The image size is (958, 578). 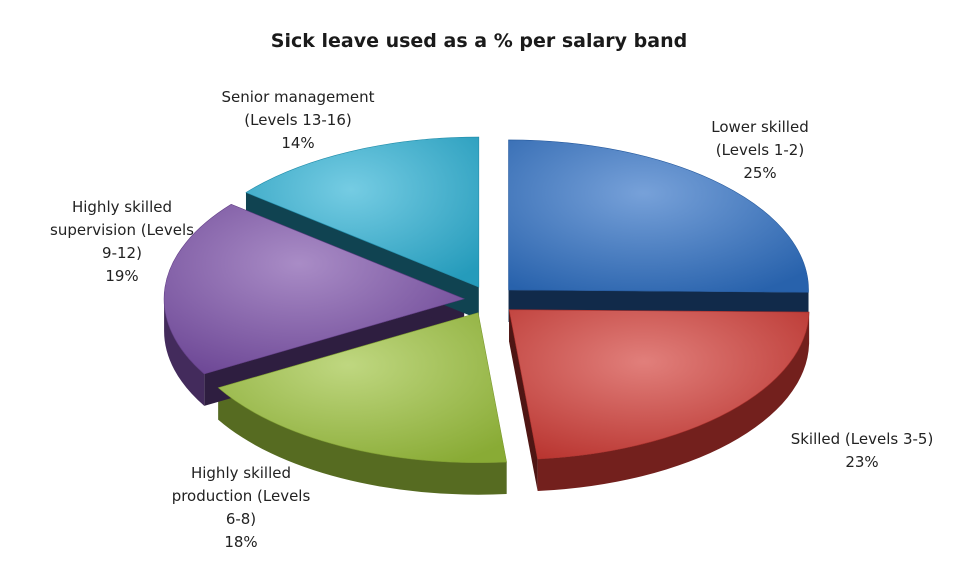 What do you see at coordinates (298, 143) in the screenshot?
I see `slice-value-label: 14%` at bounding box center [298, 143].